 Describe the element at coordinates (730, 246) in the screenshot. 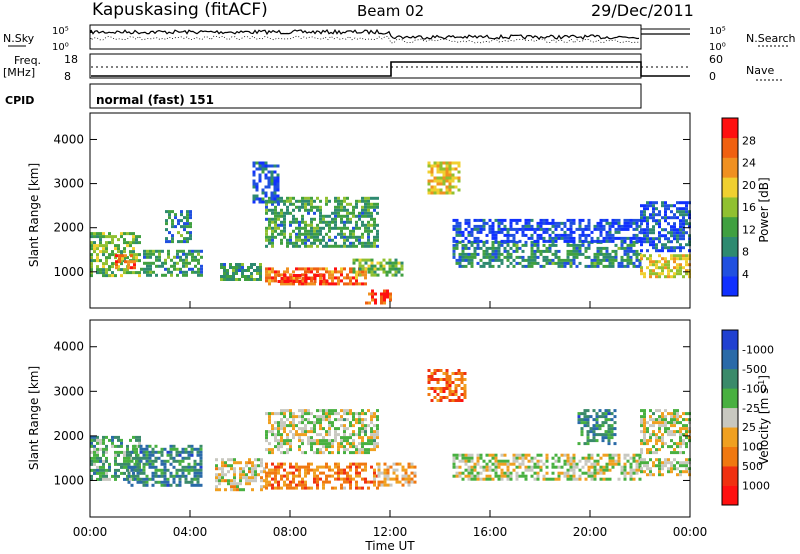

I see `power-colorbar-swatch` at that location.